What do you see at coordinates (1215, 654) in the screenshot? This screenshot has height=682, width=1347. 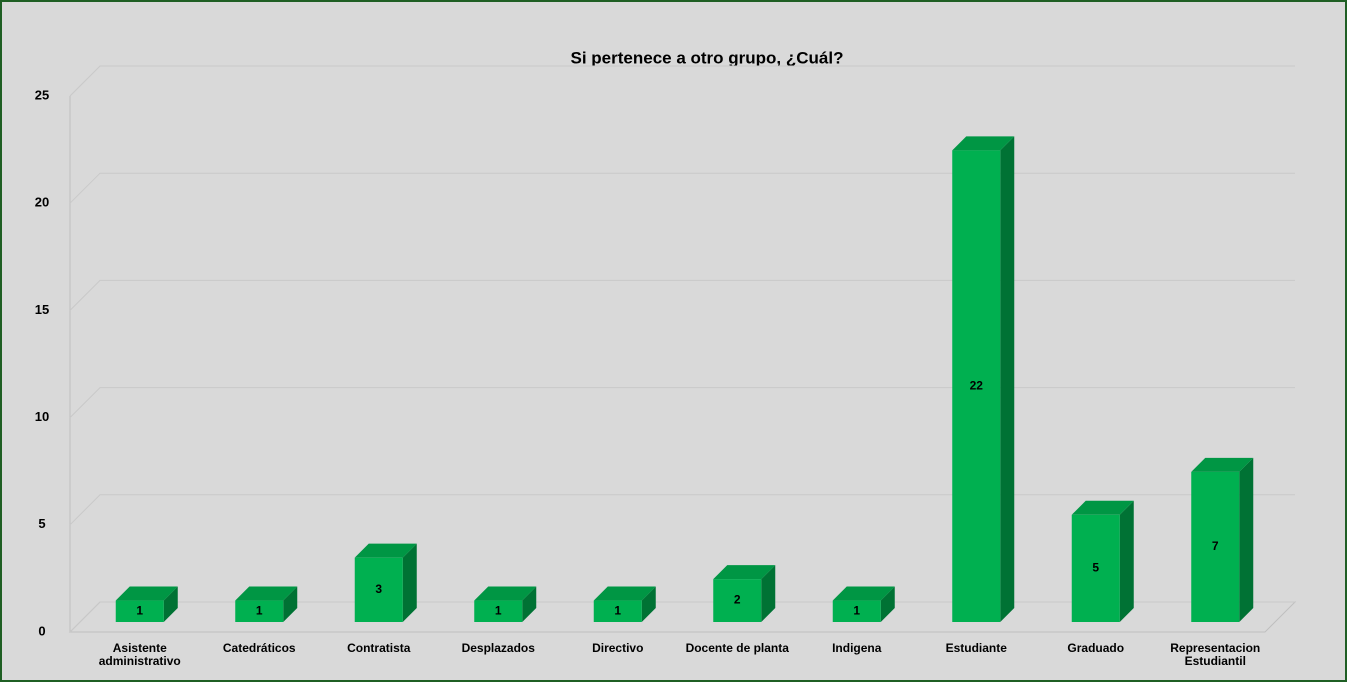 I see `x-tick-label: Representacion Estudiantil` at bounding box center [1215, 654].